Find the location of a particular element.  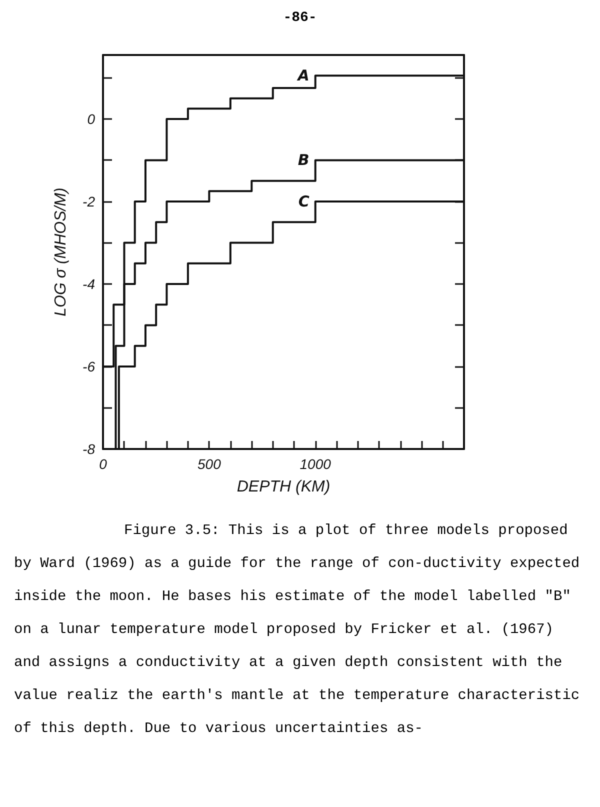

x-tick-label: 500 is located at coordinates (209, 464).